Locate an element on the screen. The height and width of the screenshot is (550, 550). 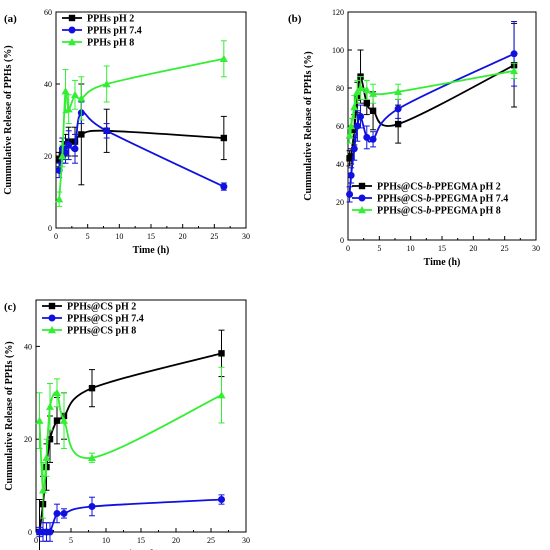
y-tick-label: 120 is located at coordinates (338, 12).